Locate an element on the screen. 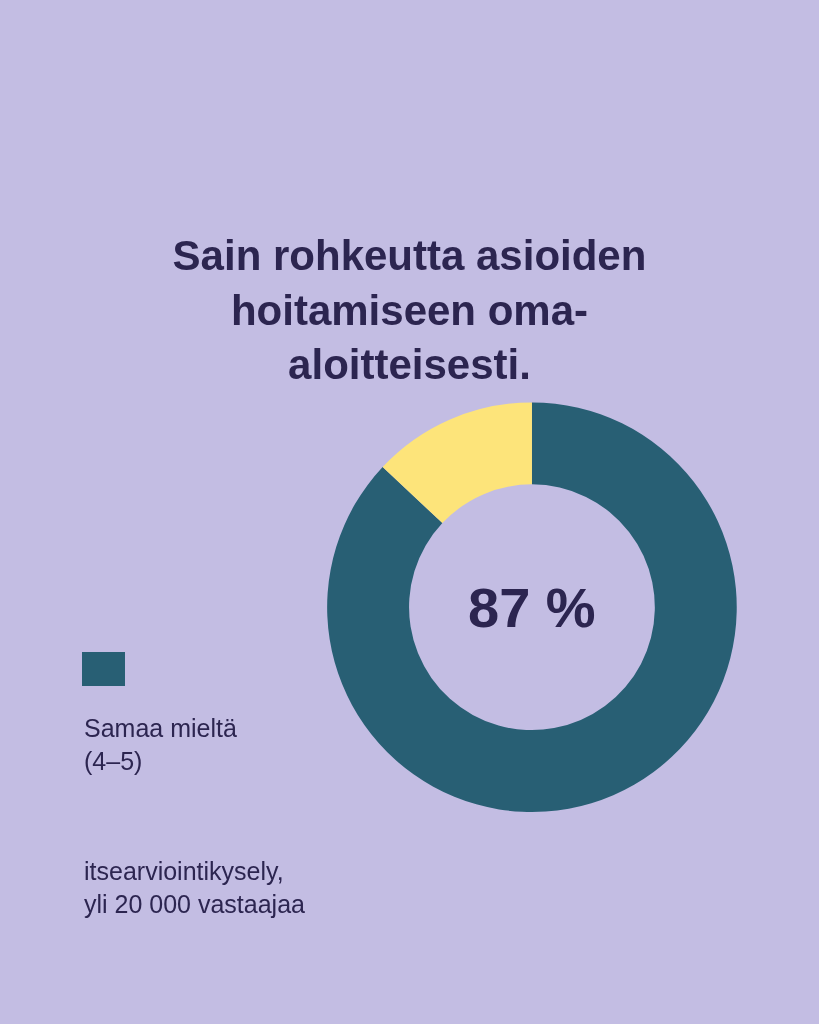 This screenshot has width=819, height=1024. text: itsearviointikysely, yli 20 000 vastaajaa is located at coordinates (195, 887).